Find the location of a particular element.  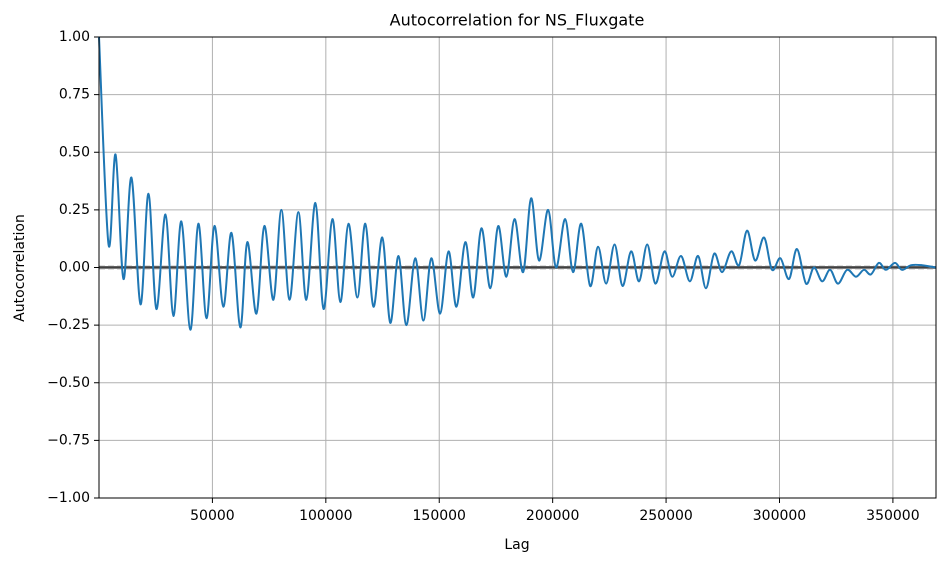

x-tick-label: 300000 is located at coordinates (779, 516).